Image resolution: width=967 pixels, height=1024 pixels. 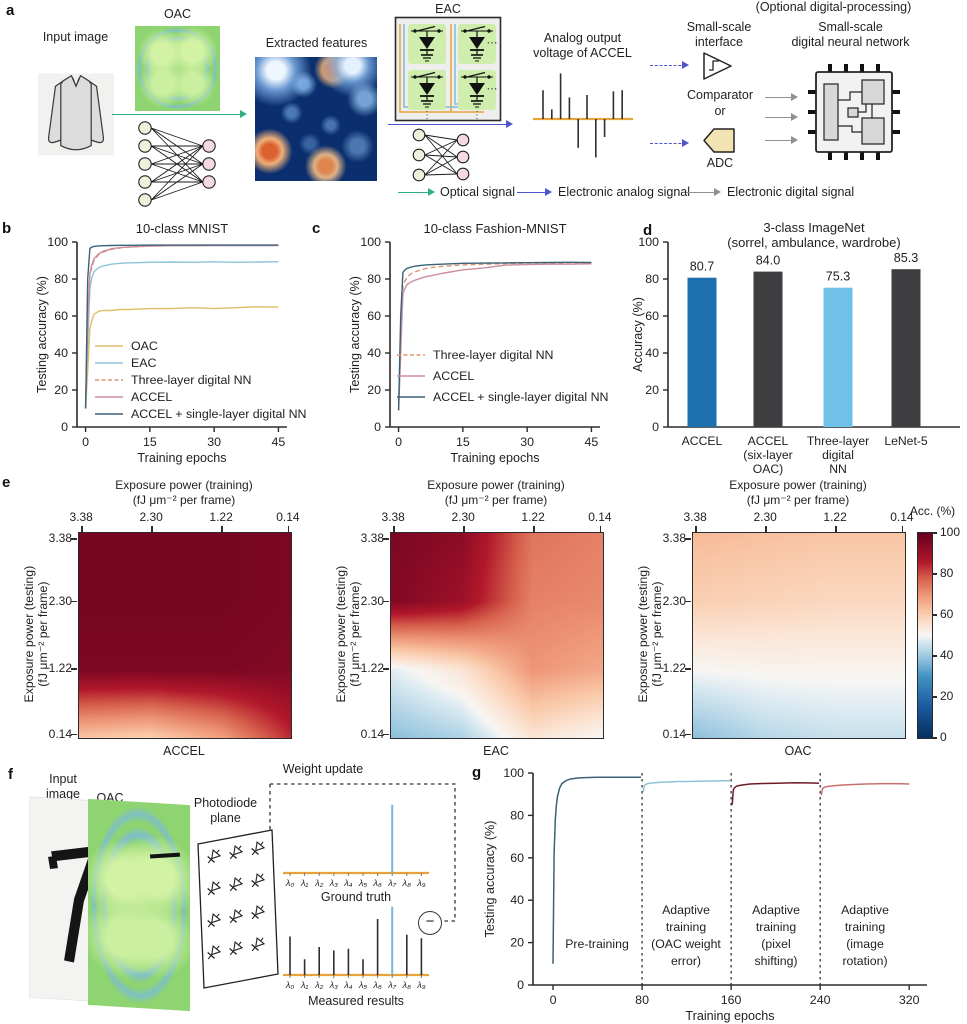 I want to click on hm-y-tick: 3.38, so click(x=372, y=538).